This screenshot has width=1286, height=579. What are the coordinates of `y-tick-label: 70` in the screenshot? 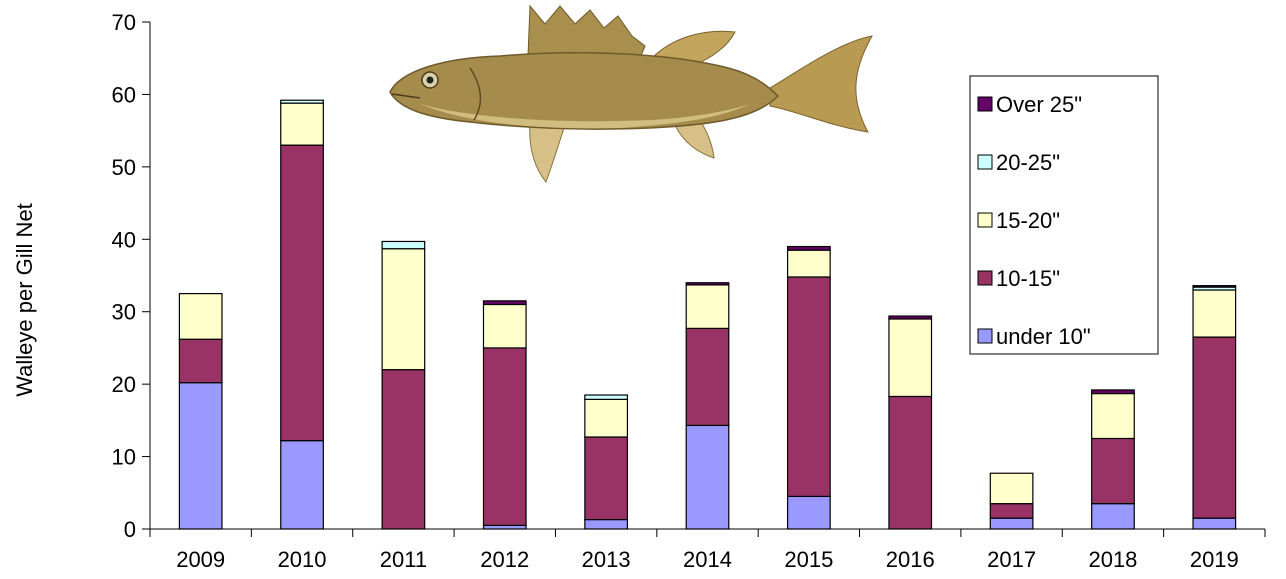 It's located at (124, 22).